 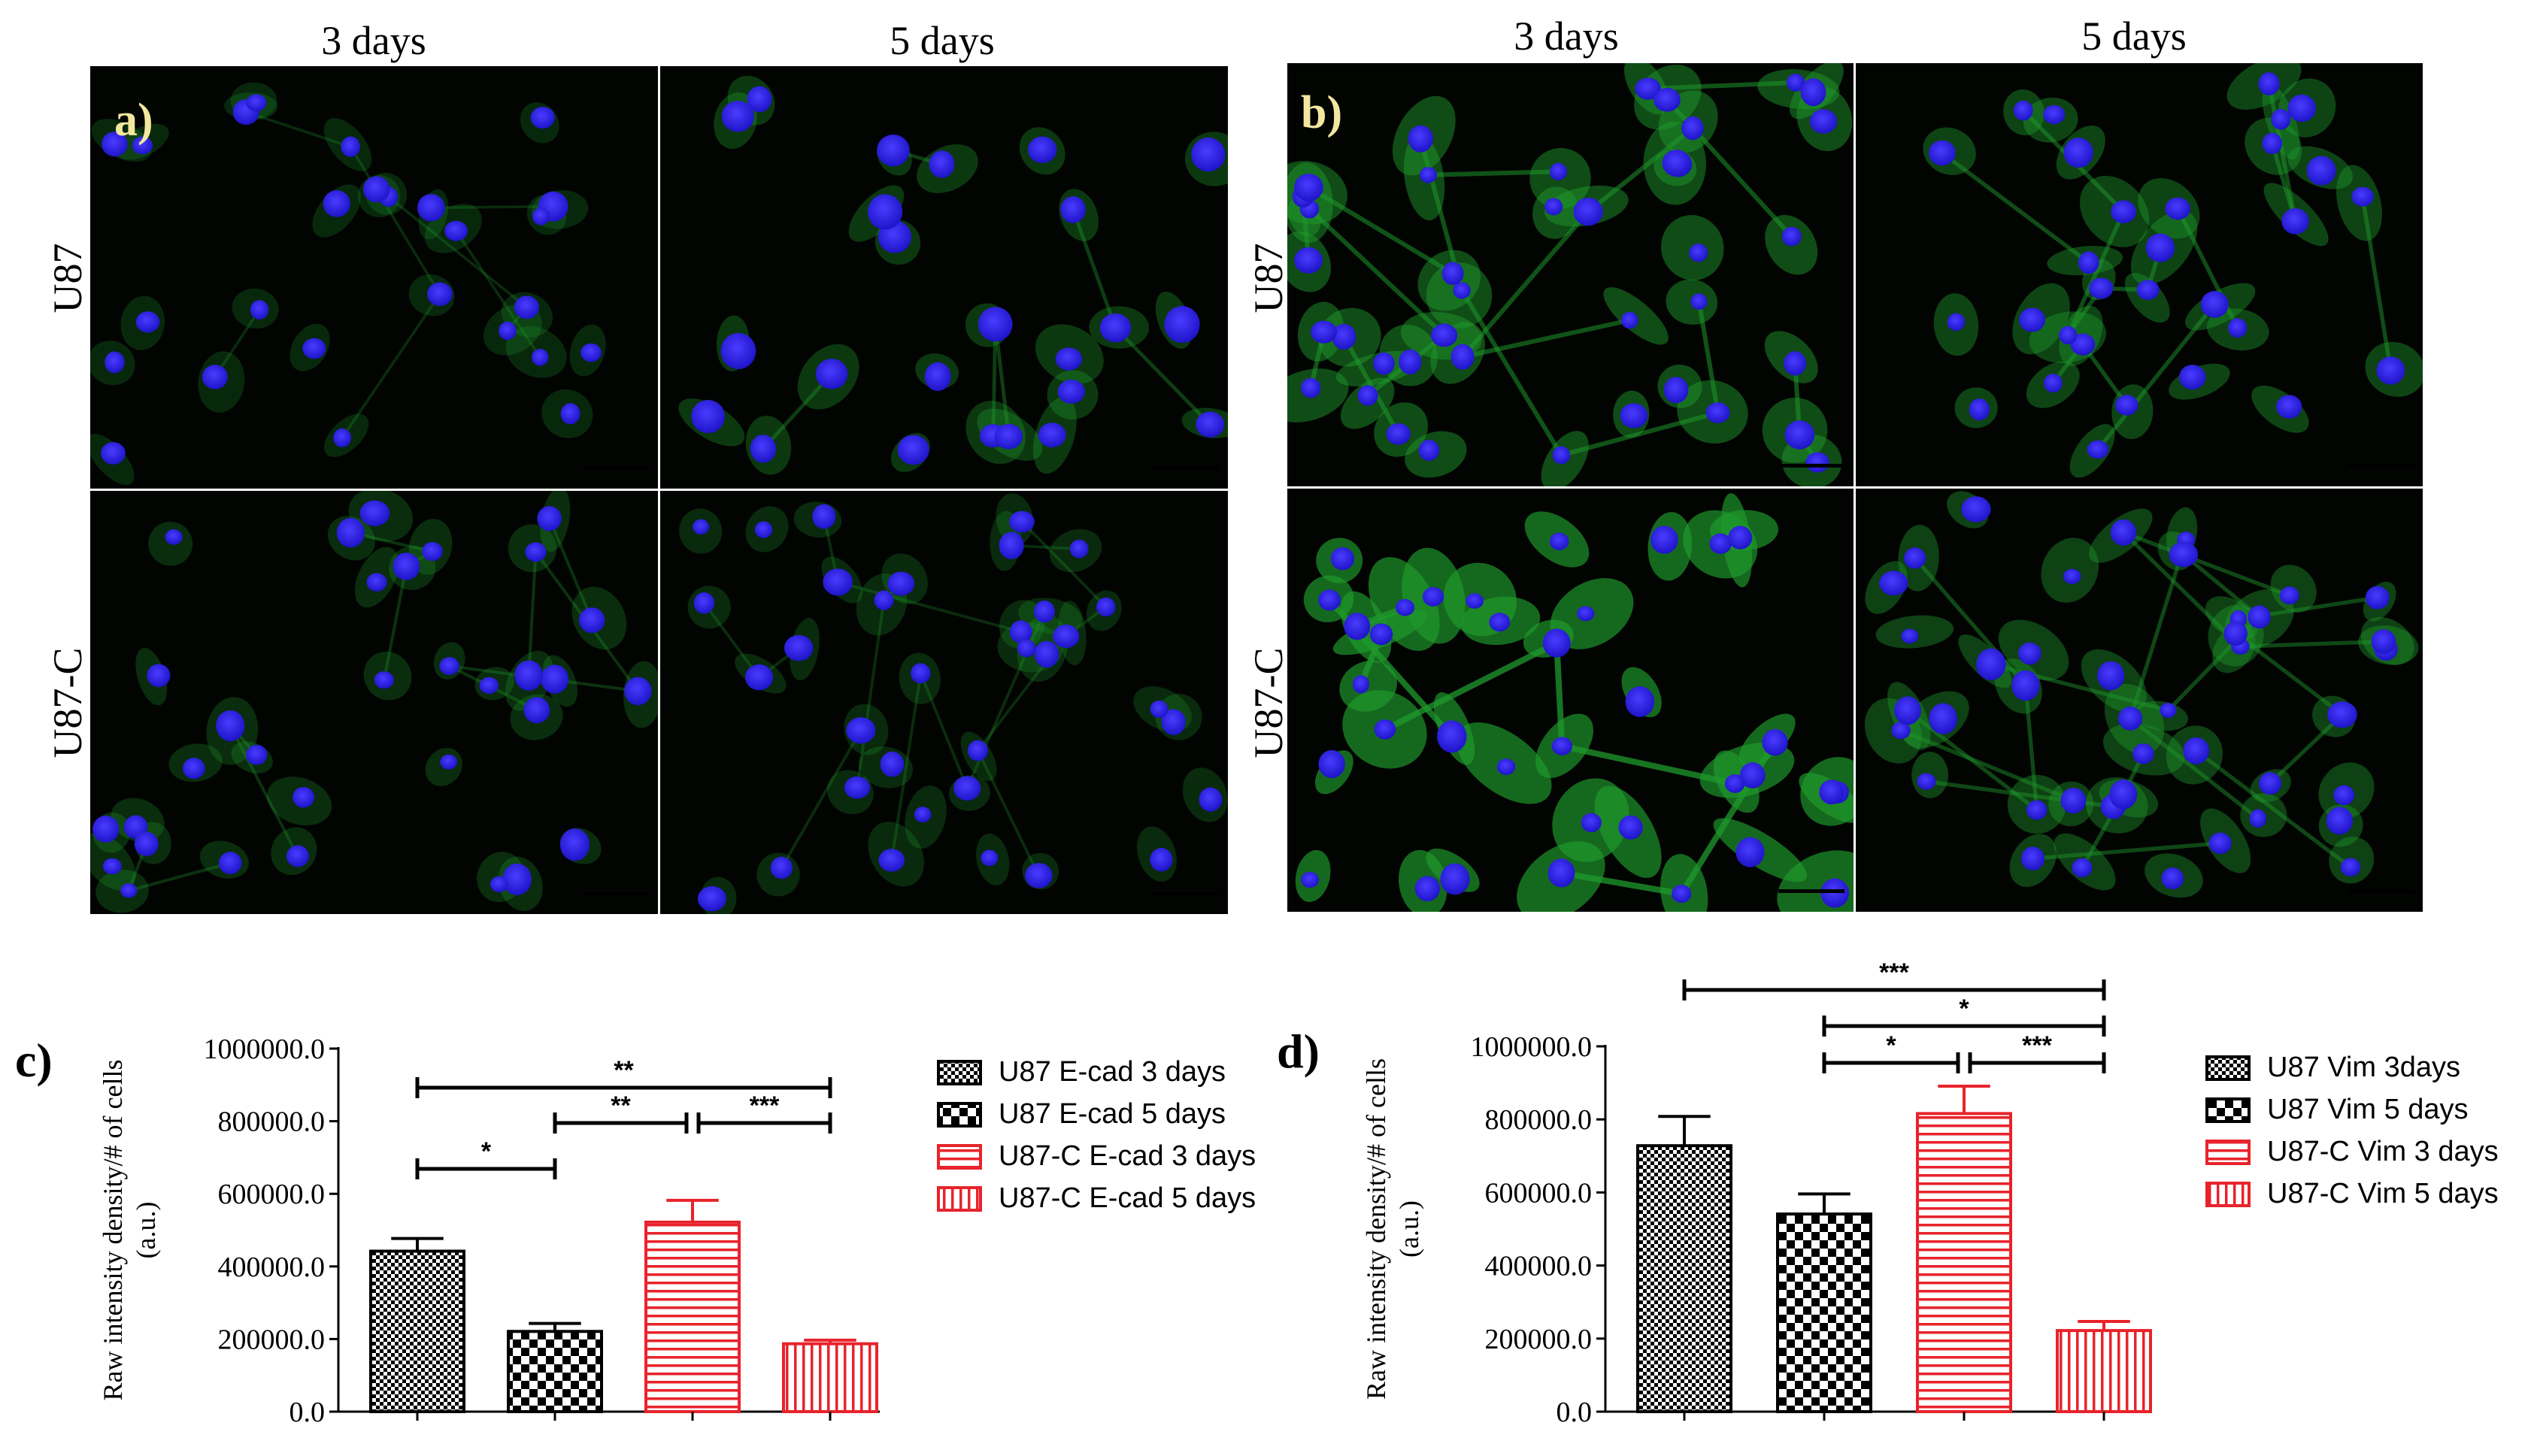 I want to click on legend-item-3: U87-C Vim 5 days, so click(x=2352, y=1193).